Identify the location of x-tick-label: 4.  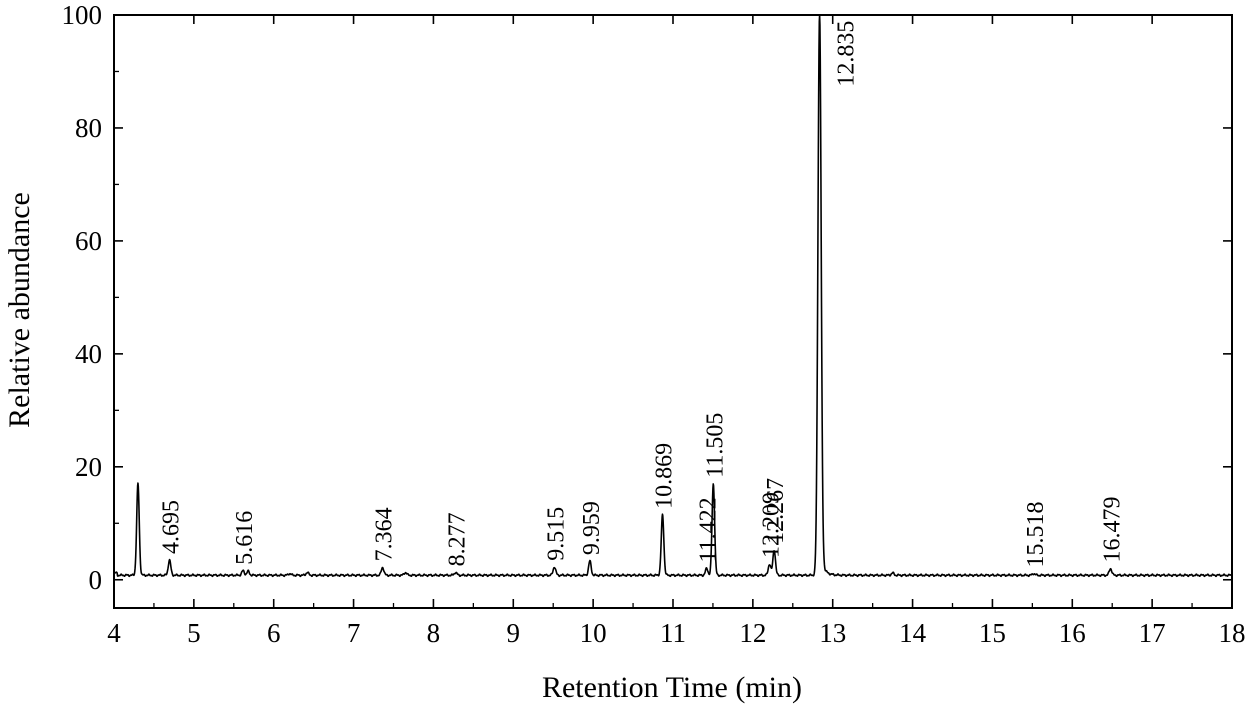
(114, 633).